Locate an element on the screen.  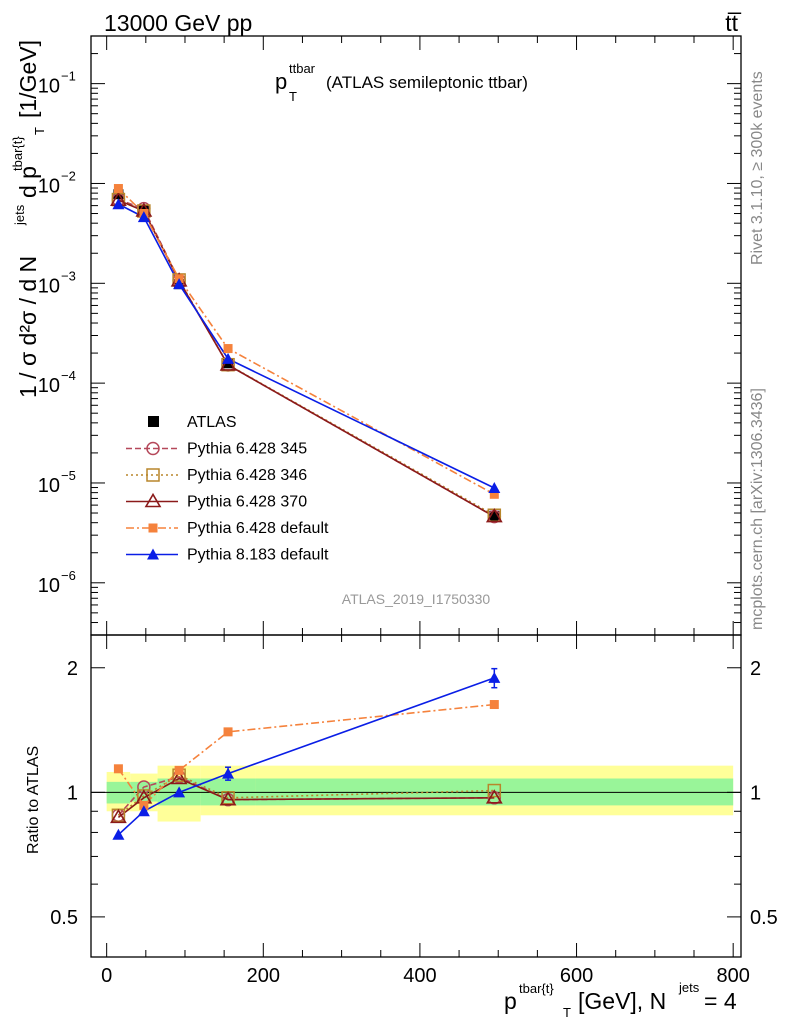
x-label-jets: jets is located at coordinates (689, 987).